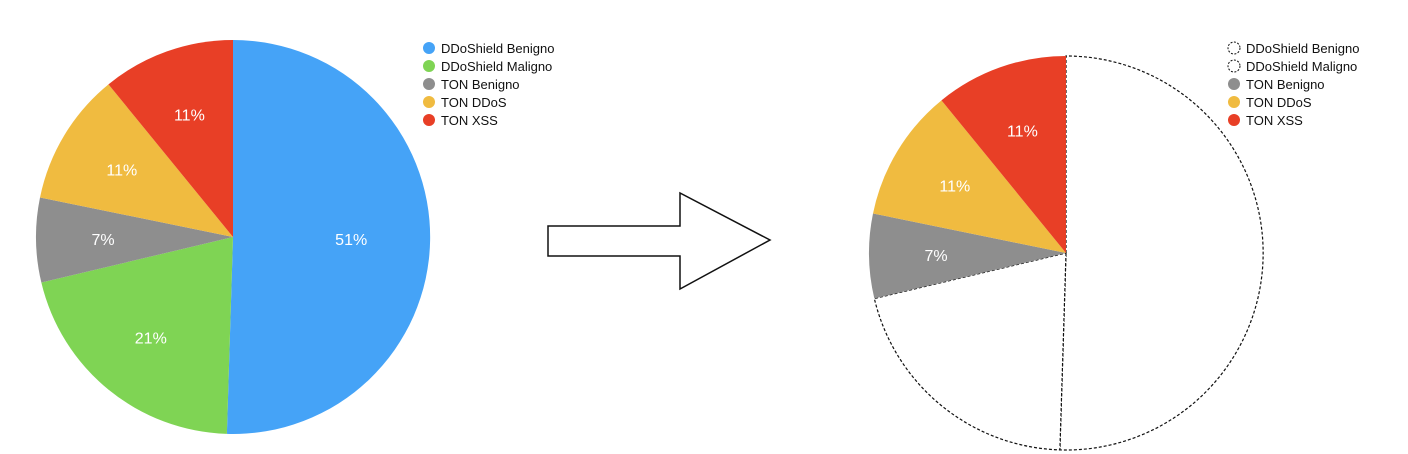 The height and width of the screenshot is (454, 1408). I want to click on slice-label-ddoshield-maligno: 21%, so click(151, 339).